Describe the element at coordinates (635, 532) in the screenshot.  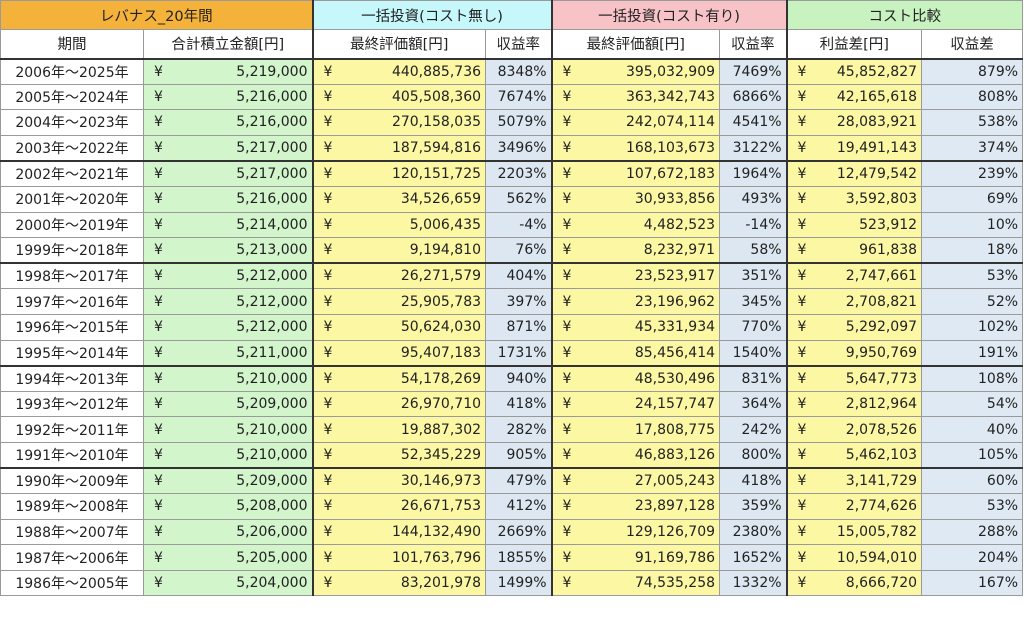
I see `cell-final-cost: ¥129,126,709` at that location.